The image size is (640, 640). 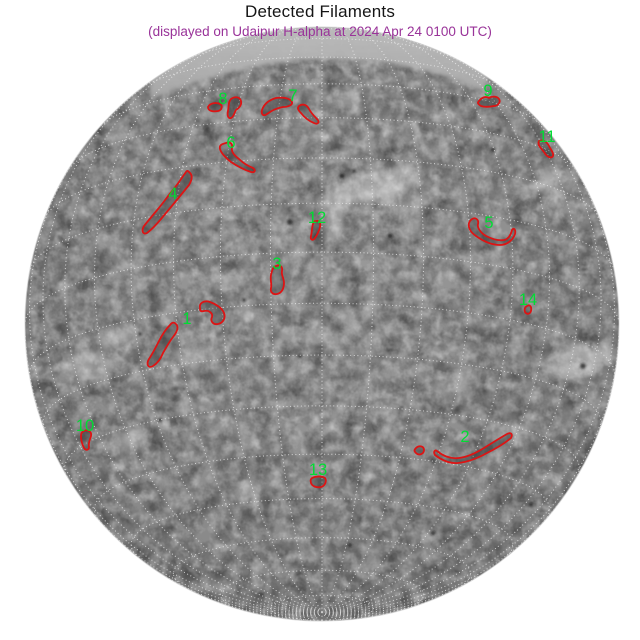 What do you see at coordinates (318, 63) in the screenshot?
I see `disk-top-cap` at bounding box center [318, 63].